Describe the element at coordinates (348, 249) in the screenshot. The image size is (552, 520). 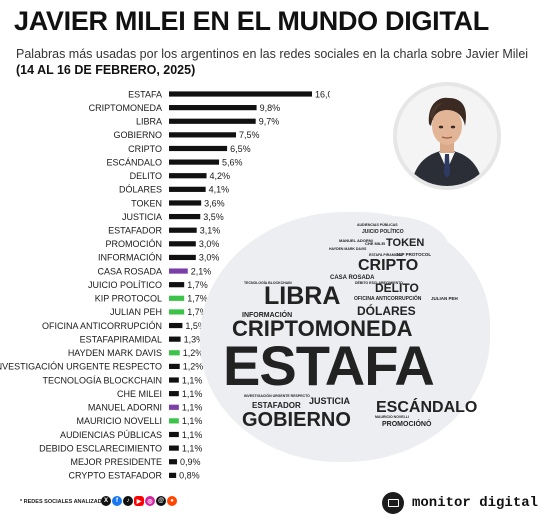
I see `cloud-word: HAYDEN MARK DAVIS` at that location.